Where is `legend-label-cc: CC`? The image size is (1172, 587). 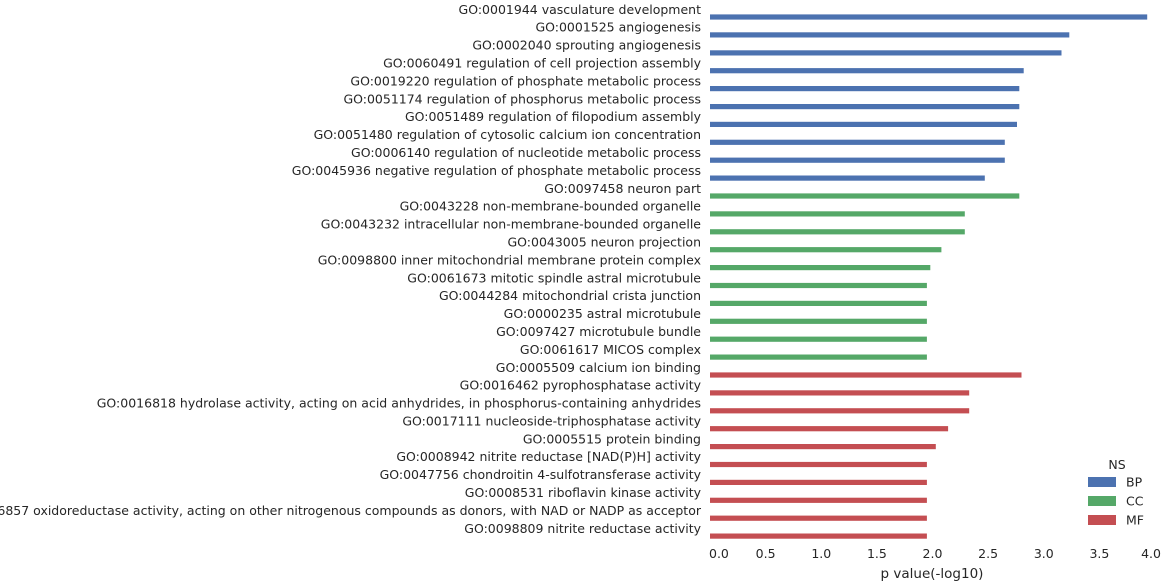
legend-label-cc: CC is located at coordinates (1135, 501).